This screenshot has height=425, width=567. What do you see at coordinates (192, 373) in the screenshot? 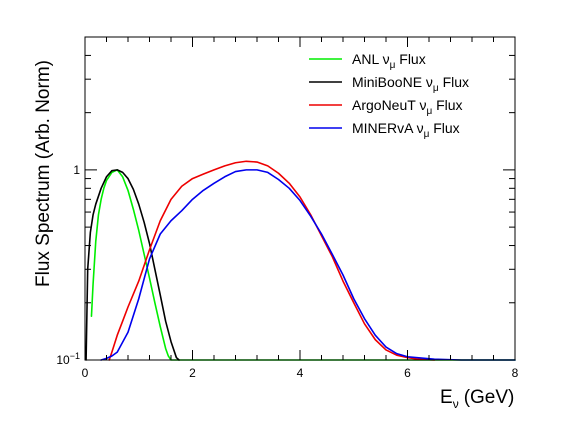
I see `x-tick-label: 2` at bounding box center [192, 373].